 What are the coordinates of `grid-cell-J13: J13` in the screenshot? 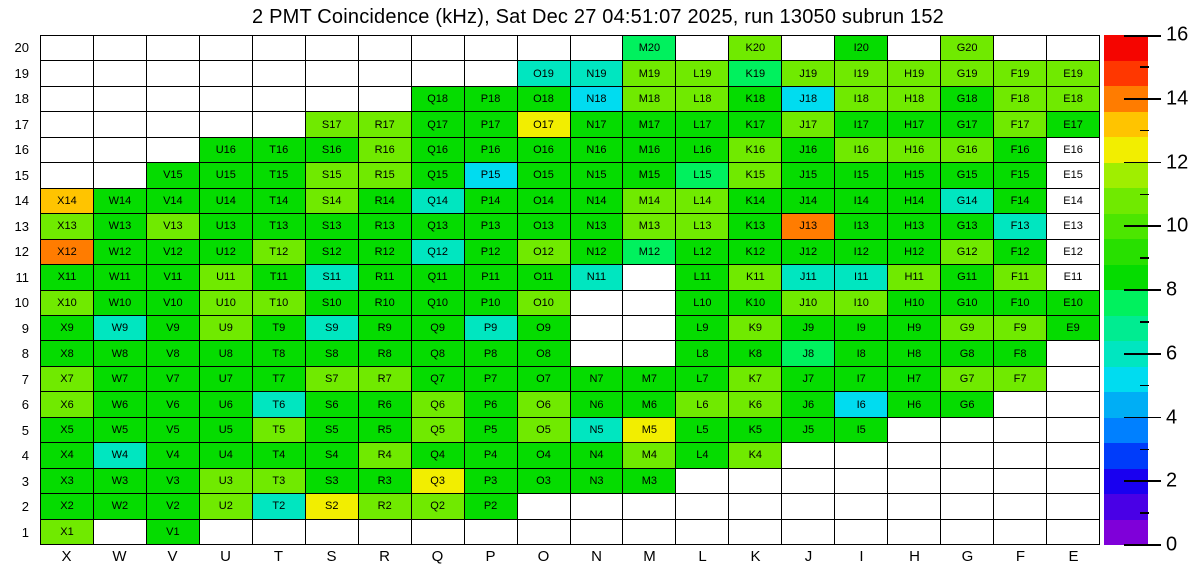 It's located at (809, 227).